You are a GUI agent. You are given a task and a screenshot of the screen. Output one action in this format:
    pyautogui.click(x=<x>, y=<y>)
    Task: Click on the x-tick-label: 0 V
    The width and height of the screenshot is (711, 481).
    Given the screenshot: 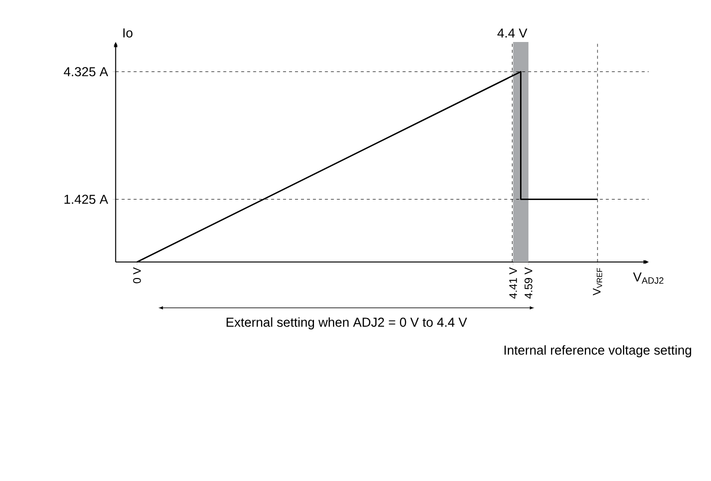 What is the action you would take?
    pyautogui.click(x=137, y=275)
    